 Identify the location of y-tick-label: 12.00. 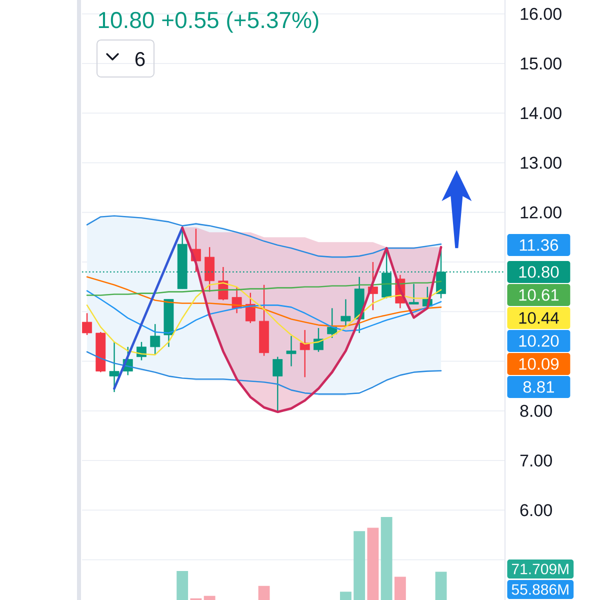
(541, 212).